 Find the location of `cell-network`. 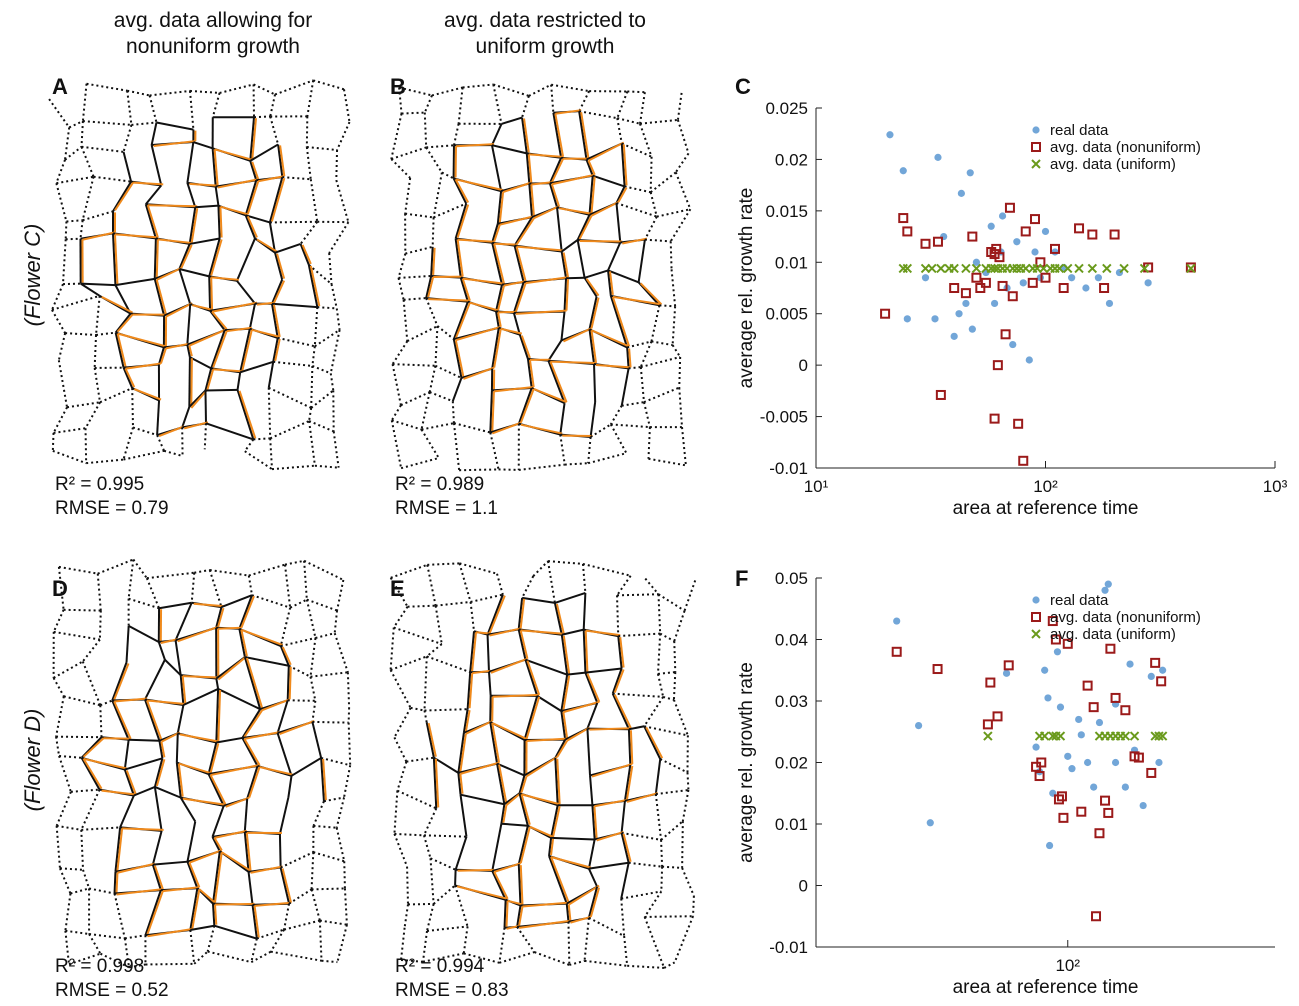

cell-network is located at coordinates (541, 277).